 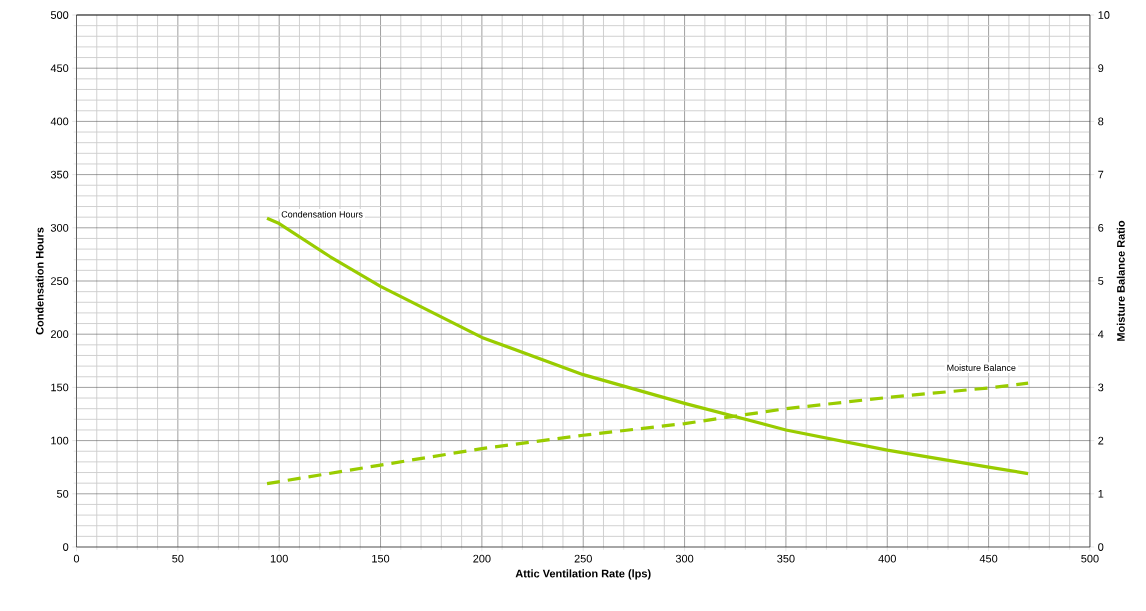 What do you see at coordinates (1101, 547) in the screenshot?
I see `y2-tick-label: 0` at bounding box center [1101, 547].